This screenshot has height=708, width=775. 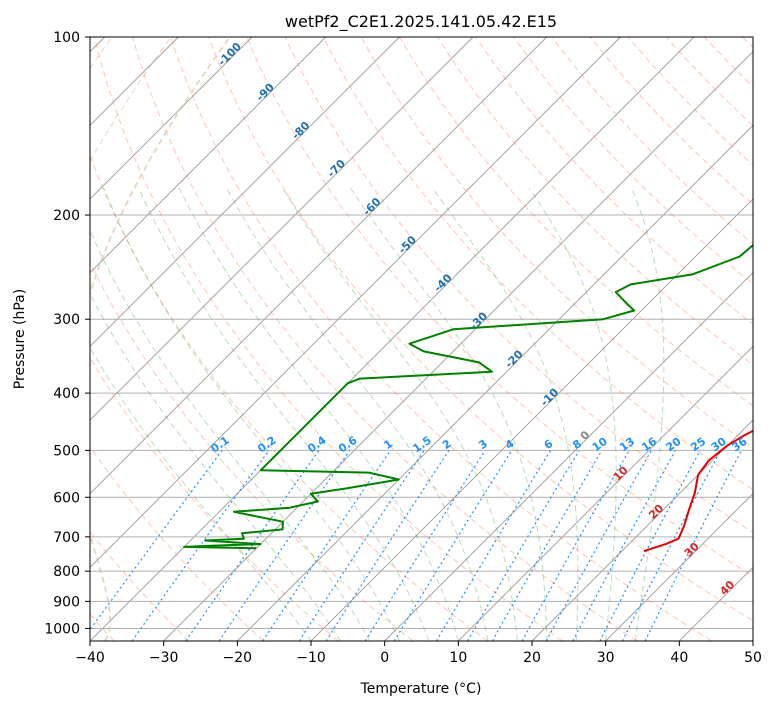 What do you see at coordinates (66, 38) in the screenshot?
I see `y-tick-label: 100` at bounding box center [66, 38].